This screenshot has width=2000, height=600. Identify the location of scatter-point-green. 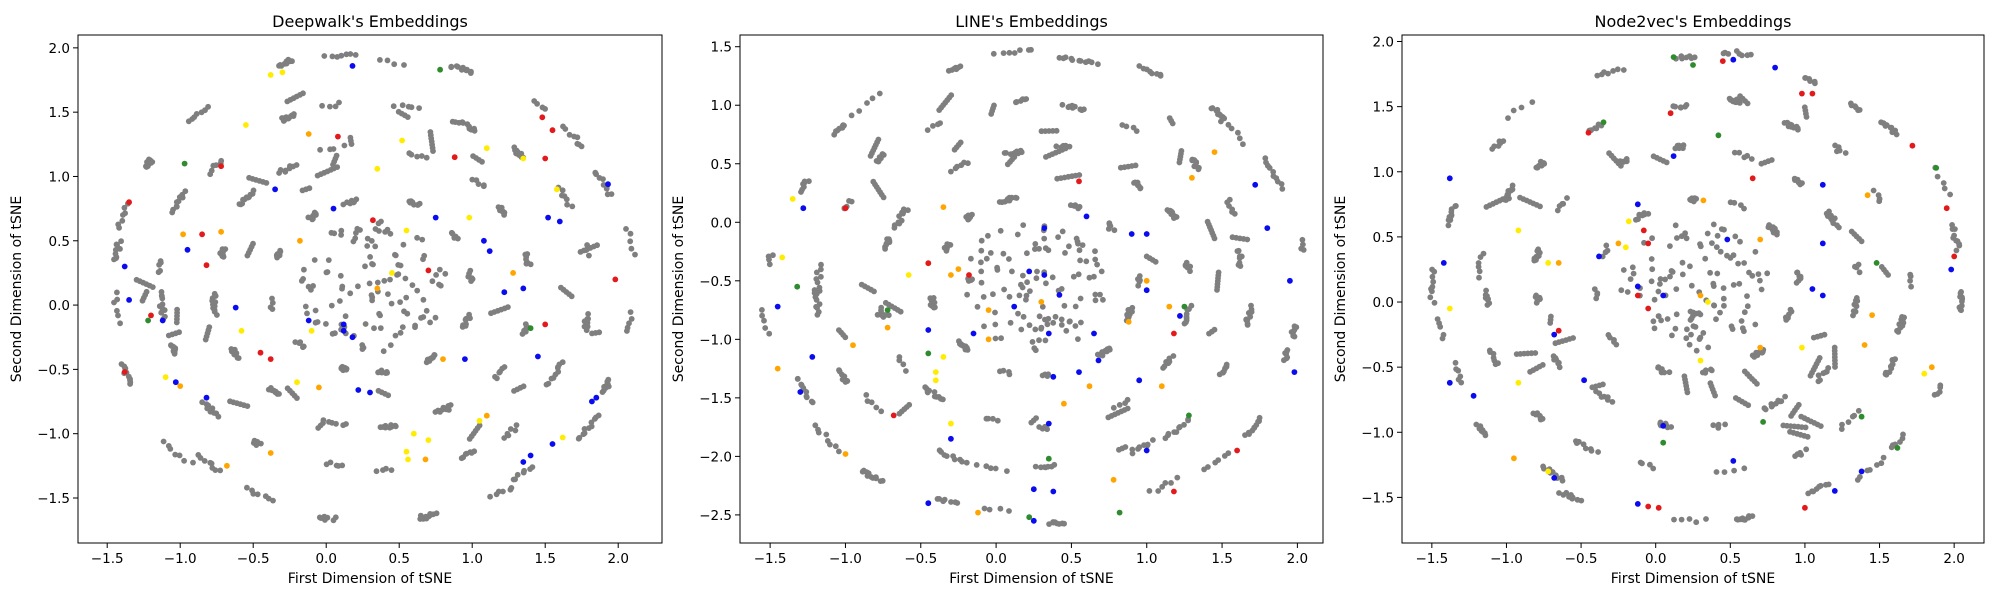
(440, 69).